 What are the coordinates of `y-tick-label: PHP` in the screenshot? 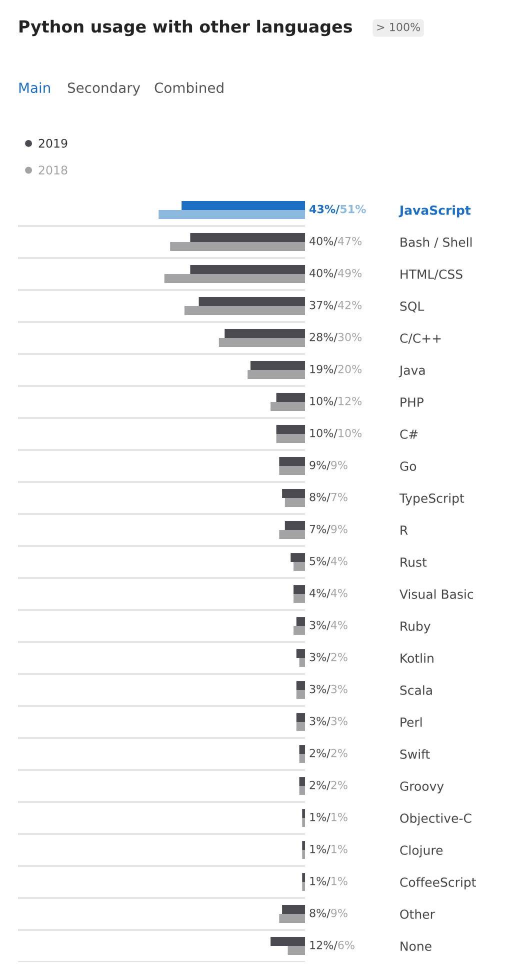 It's located at (412, 402).